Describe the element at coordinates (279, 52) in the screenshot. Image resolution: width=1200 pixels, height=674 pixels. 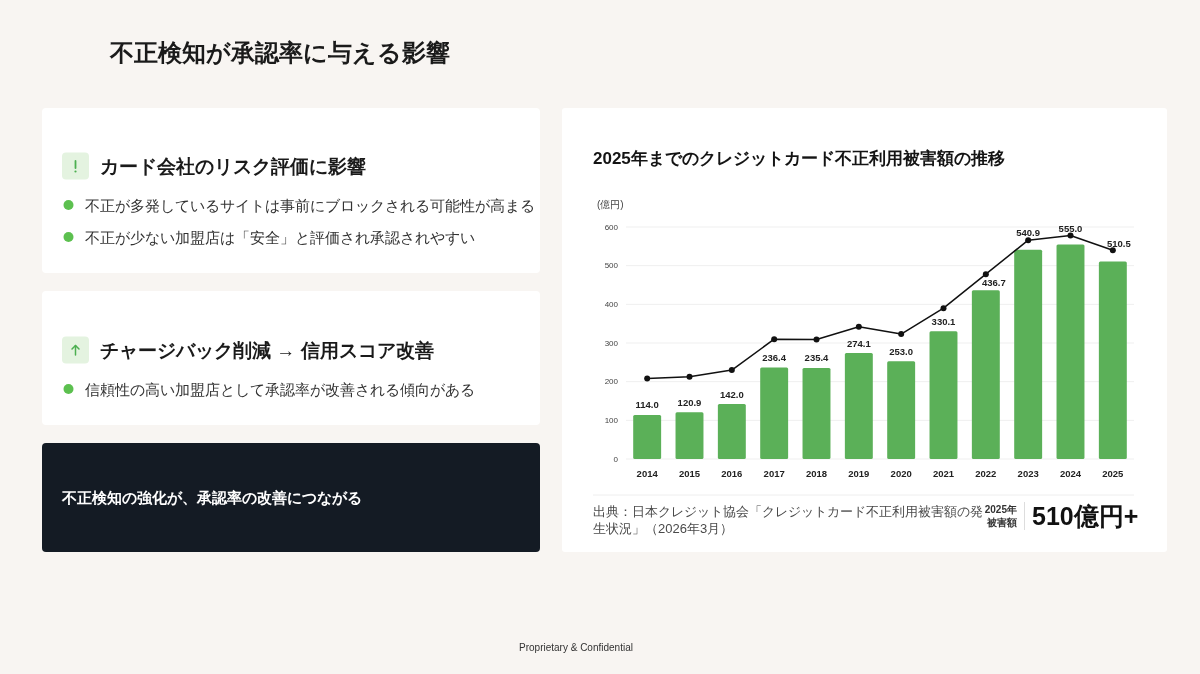
I see `text: 不正検知が承認率に与える影響` at that location.